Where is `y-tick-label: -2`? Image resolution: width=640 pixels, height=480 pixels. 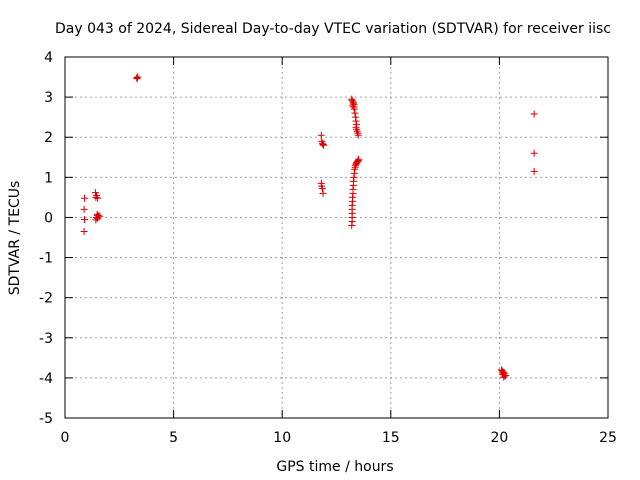
y-tick-label: -2 is located at coordinates (46, 299).